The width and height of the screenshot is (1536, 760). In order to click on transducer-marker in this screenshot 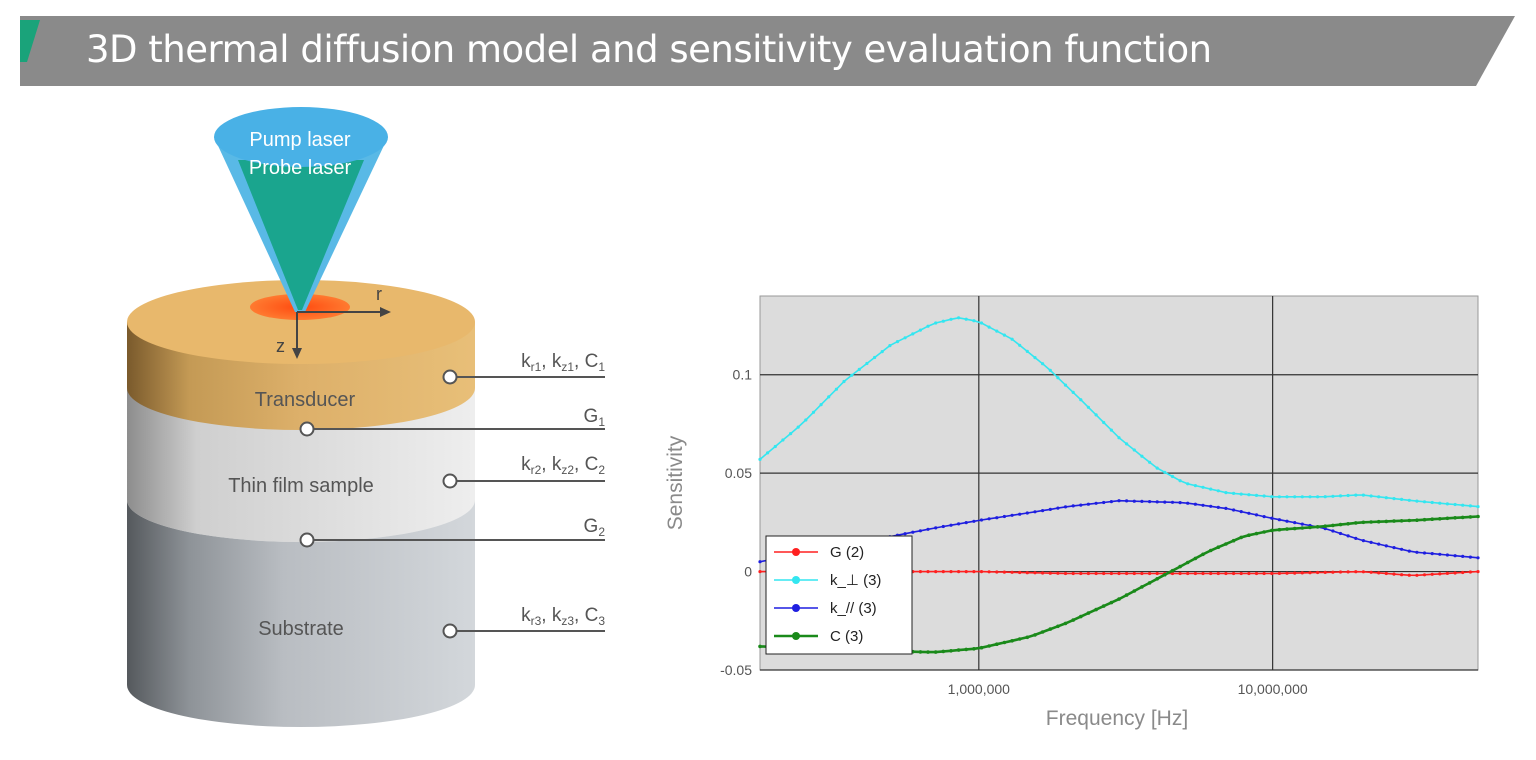, I will do `click(450, 377)`.